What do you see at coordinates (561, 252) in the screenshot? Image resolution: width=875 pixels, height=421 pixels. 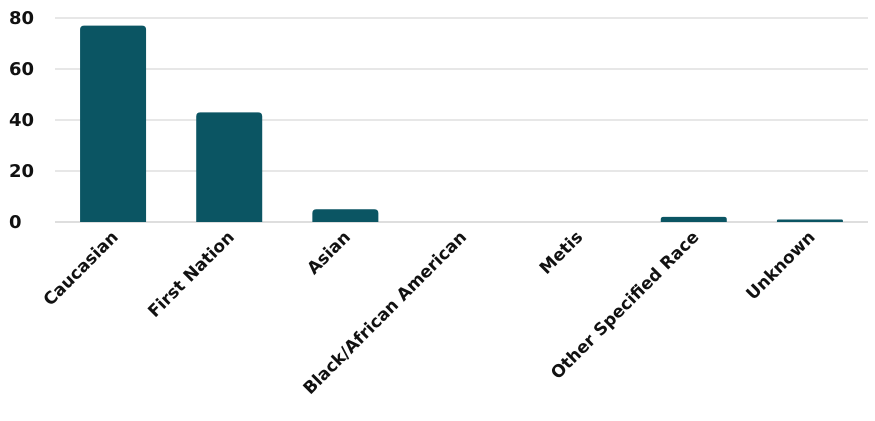 I see `x-tick-label: Metis` at bounding box center [561, 252].